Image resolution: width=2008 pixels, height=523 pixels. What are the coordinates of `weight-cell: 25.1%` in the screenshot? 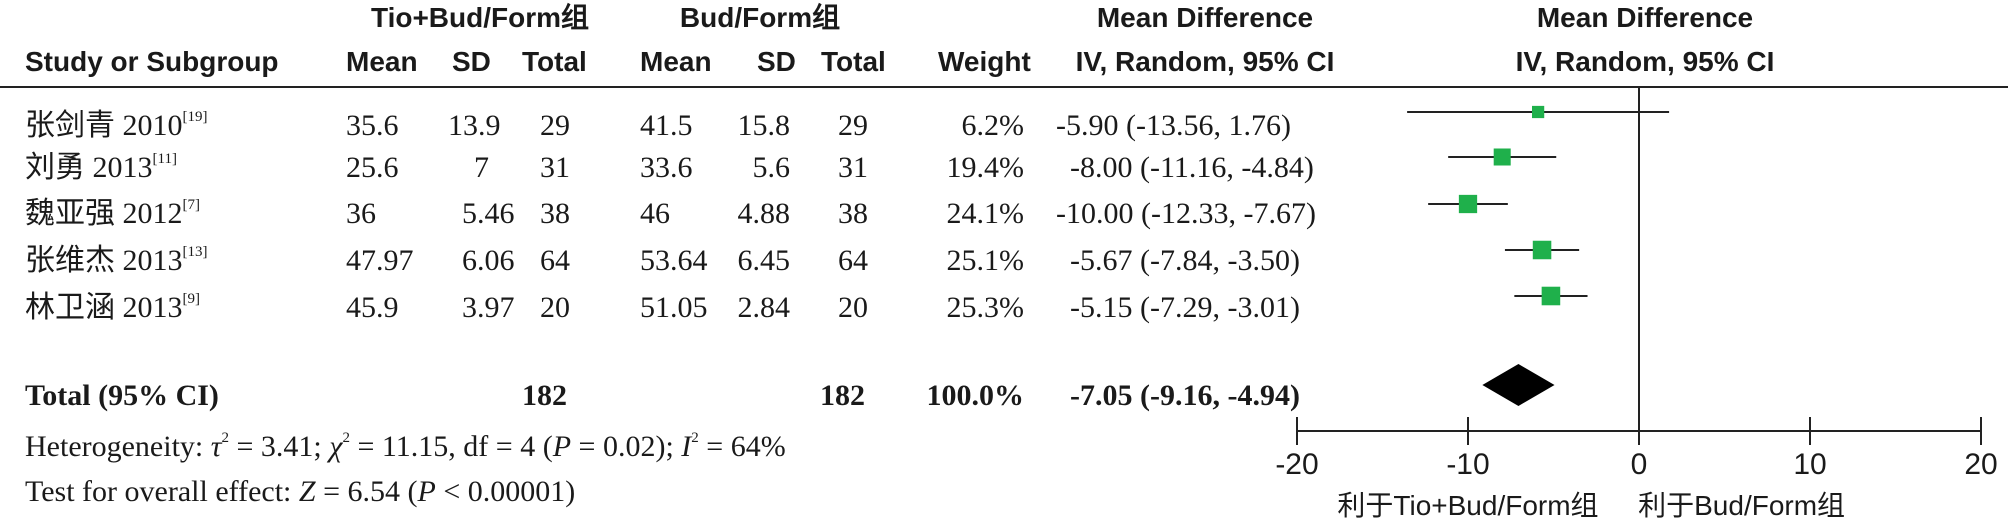 It's located at (985, 260).